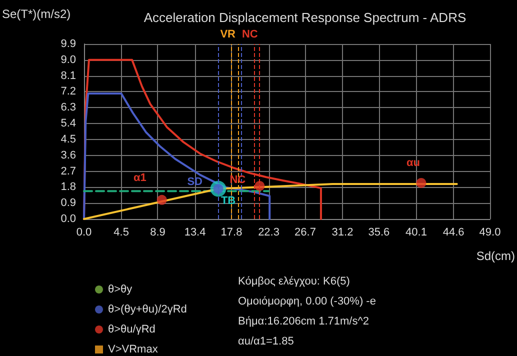 This screenshot has width=517, height=356. What do you see at coordinates (158, 232) in the screenshot?
I see `x-tick-label: 8.9` at bounding box center [158, 232].